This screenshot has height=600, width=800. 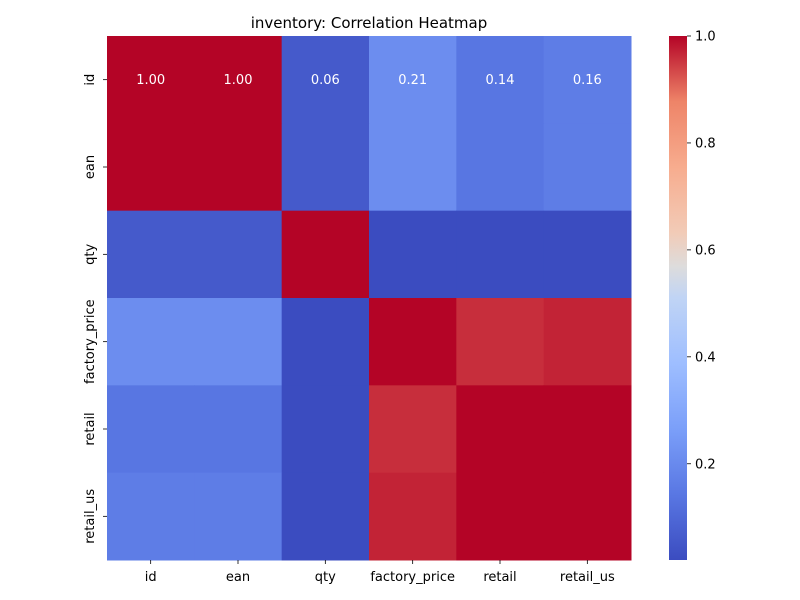 I want to click on cell-annotations: 1.00 1.00 0.06 0.21 0.14 0.16, so click(x=369, y=80).